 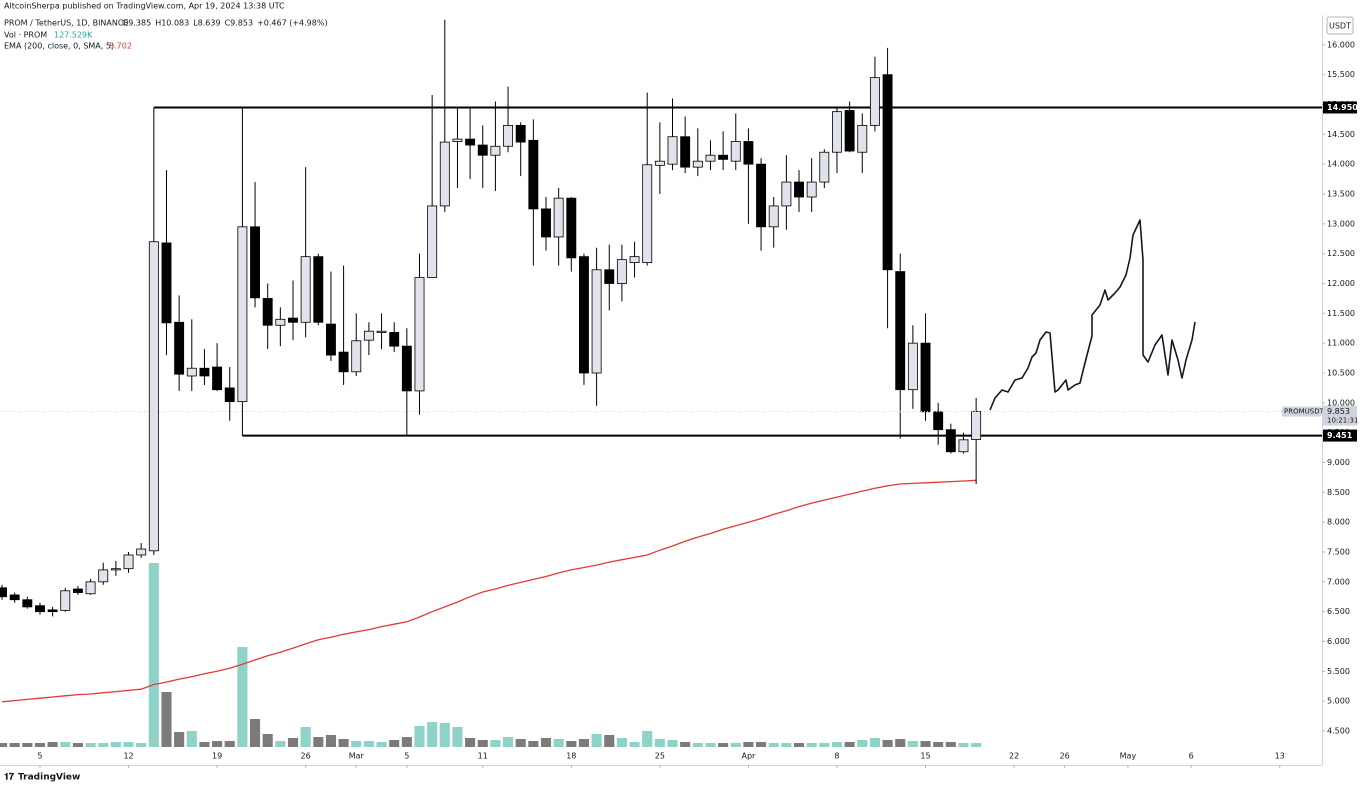 What do you see at coordinates (9, 777) in the screenshot?
I see `footer-icon: 𝟏𝟕` at bounding box center [9, 777].